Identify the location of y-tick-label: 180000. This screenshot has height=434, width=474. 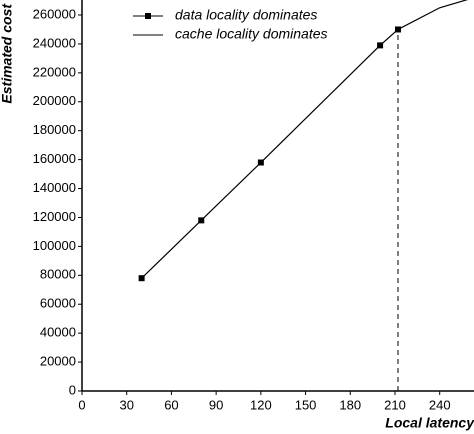
(54, 129).